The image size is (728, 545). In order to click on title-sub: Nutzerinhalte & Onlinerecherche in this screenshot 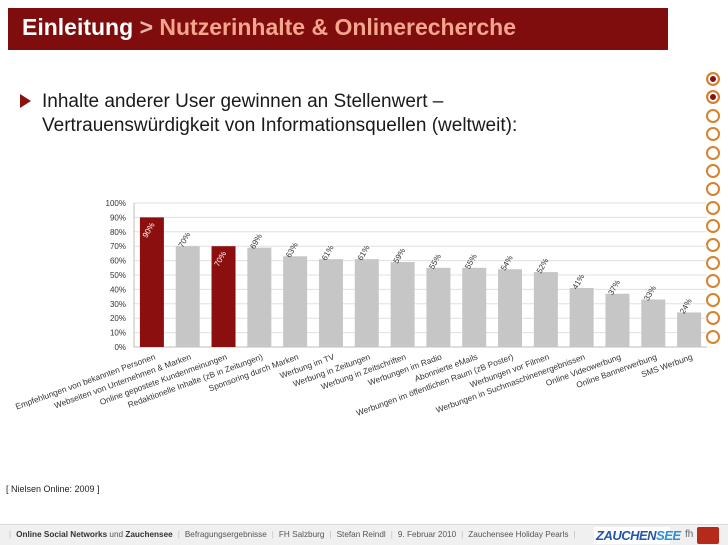, I will do `click(337, 27)`.